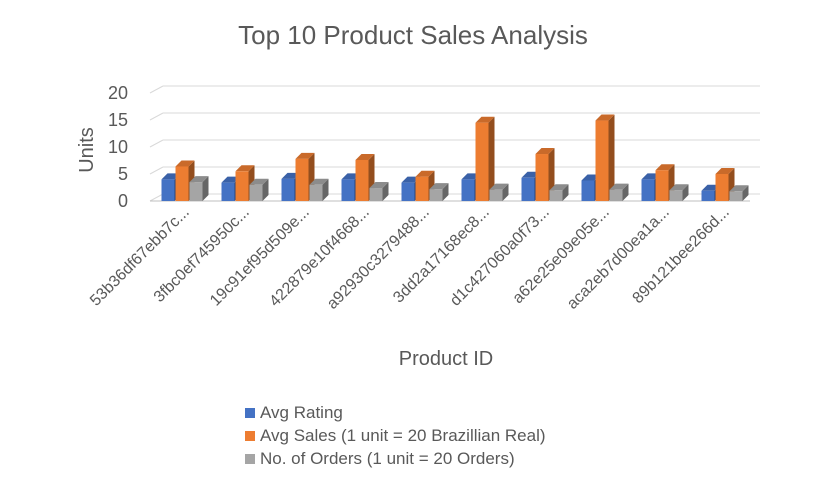 The image size is (825, 487). I want to click on y-tick-label: 10, so click(118, 147).